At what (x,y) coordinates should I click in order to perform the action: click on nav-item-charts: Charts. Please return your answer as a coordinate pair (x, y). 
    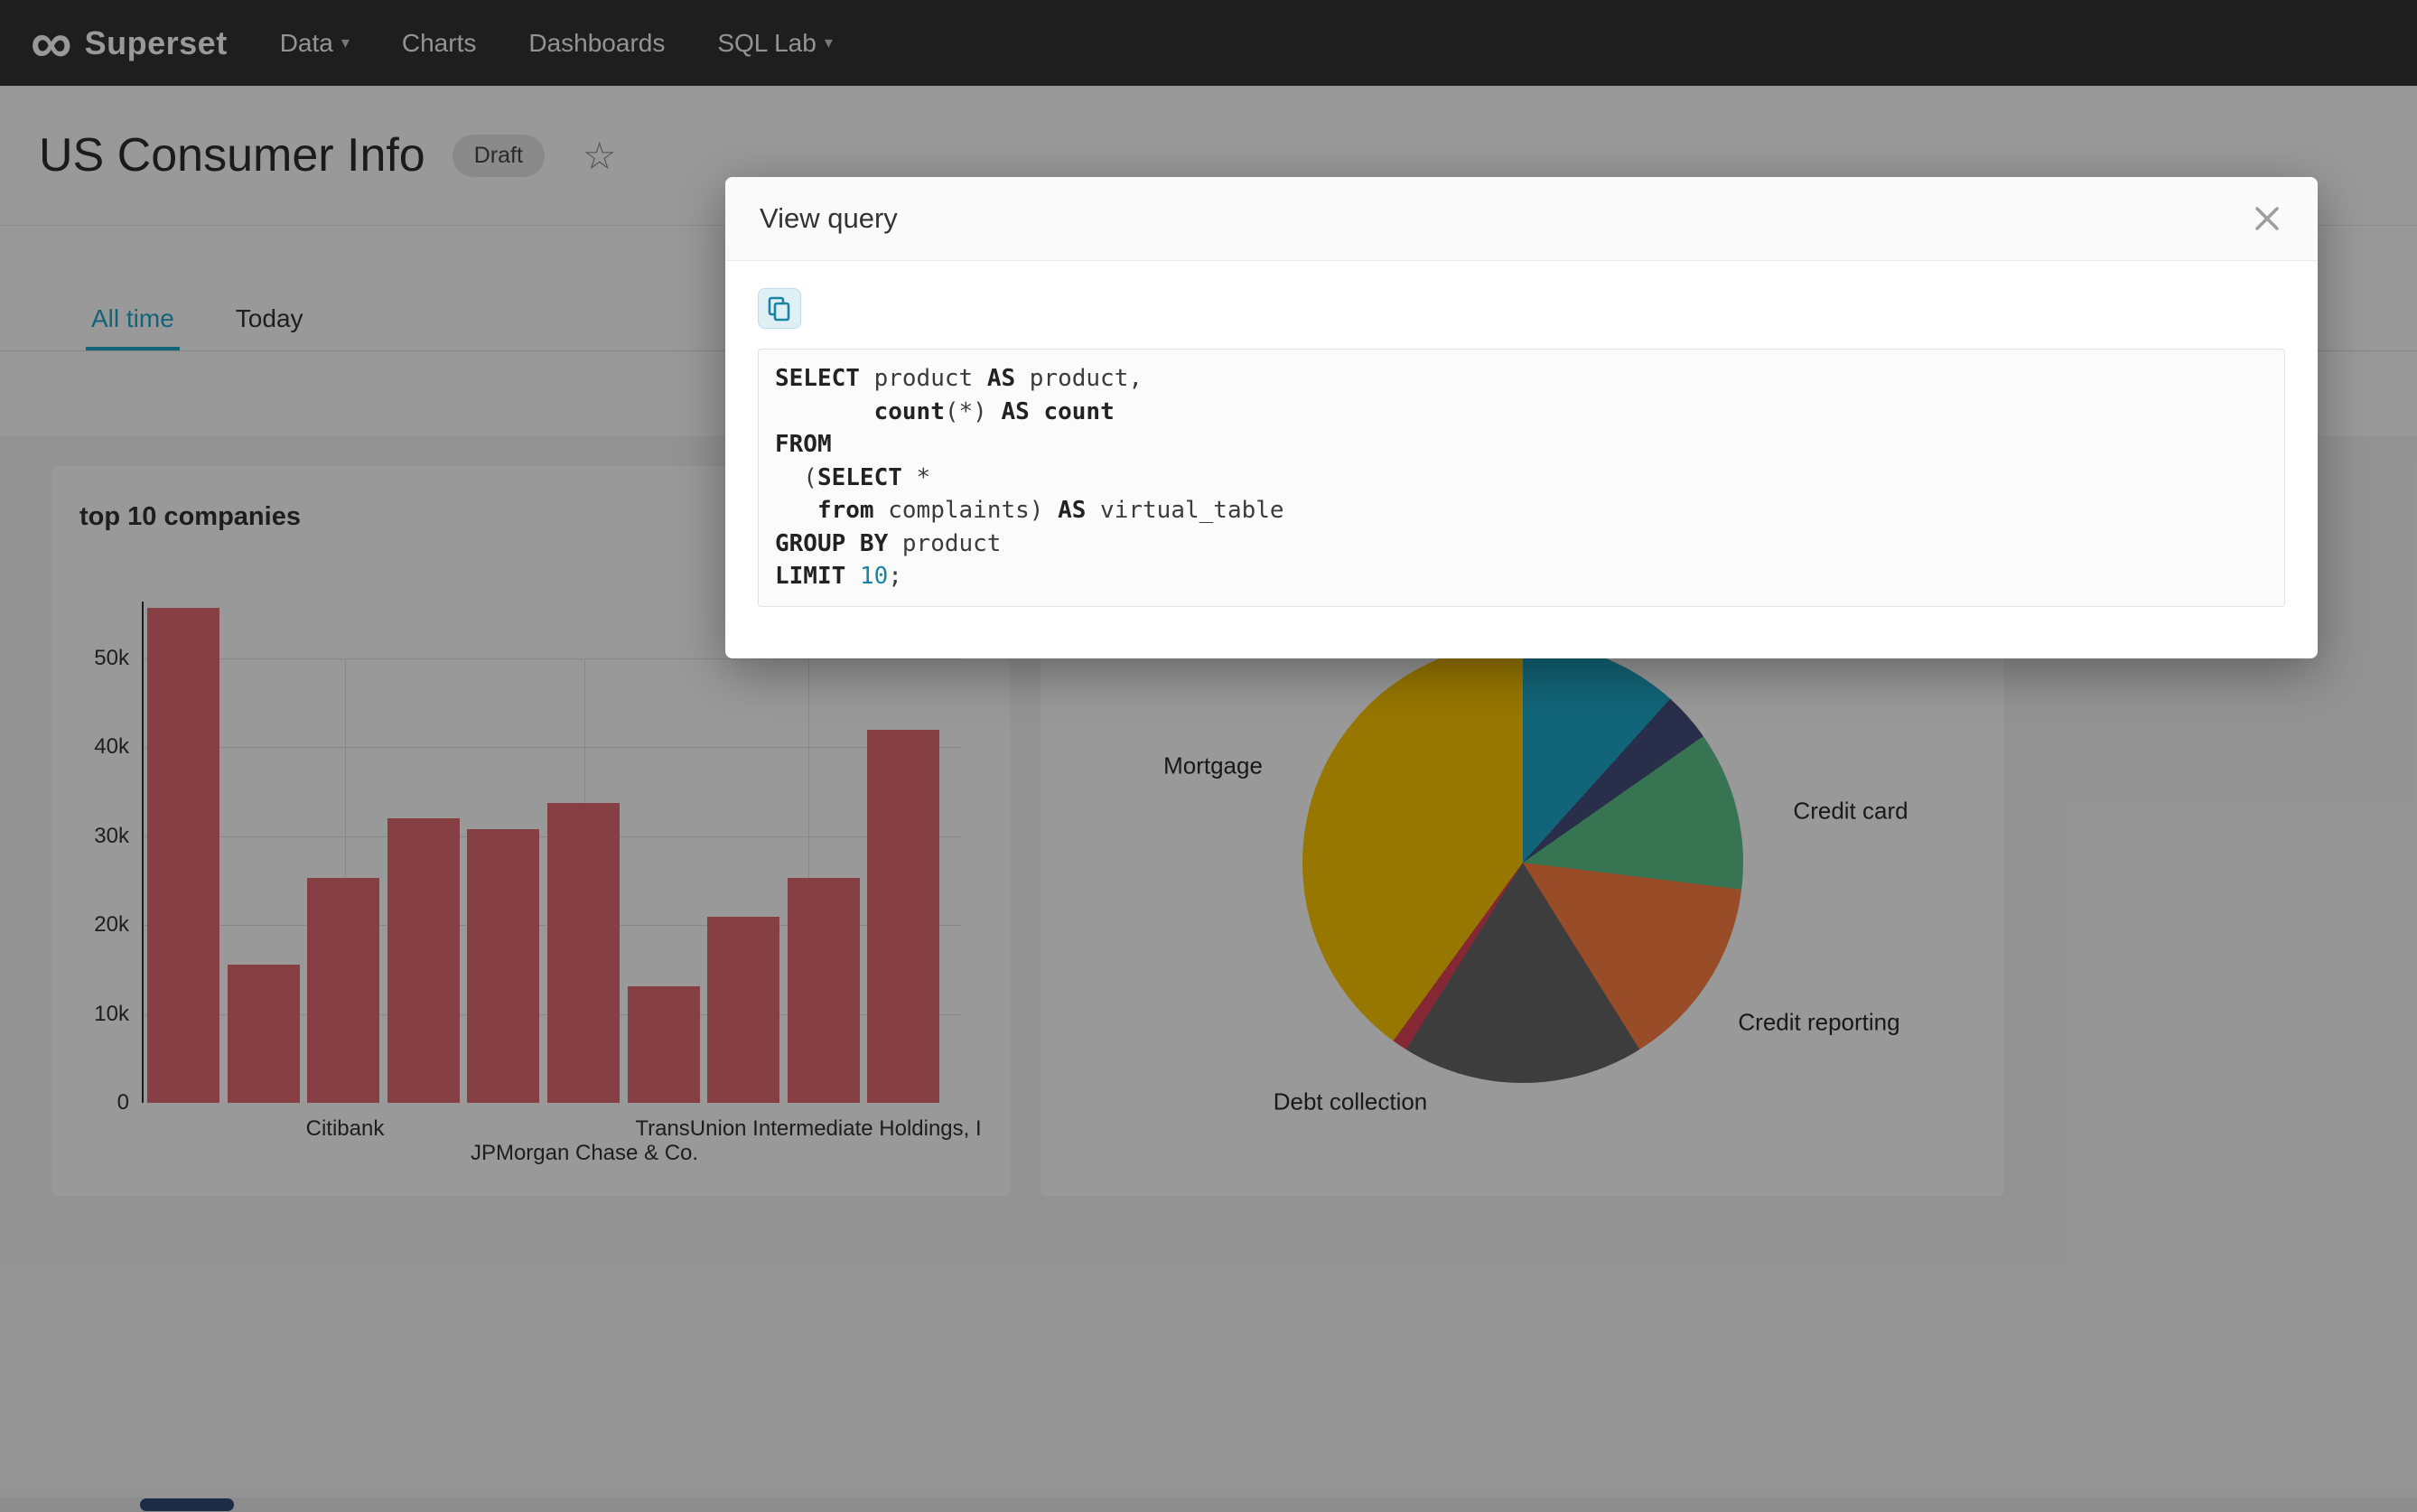
    Looking at the image, I should click on (439, 44).